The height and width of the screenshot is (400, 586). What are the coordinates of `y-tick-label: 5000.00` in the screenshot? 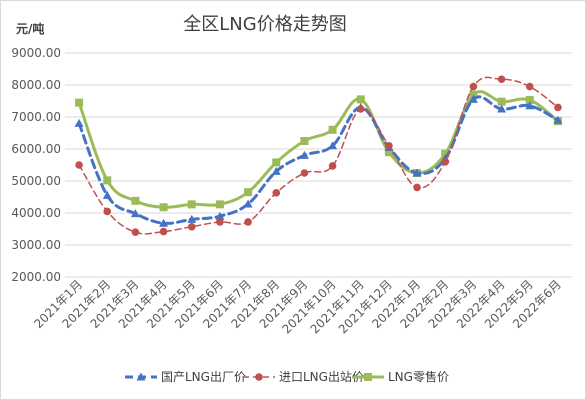 It's located at (36, 181).